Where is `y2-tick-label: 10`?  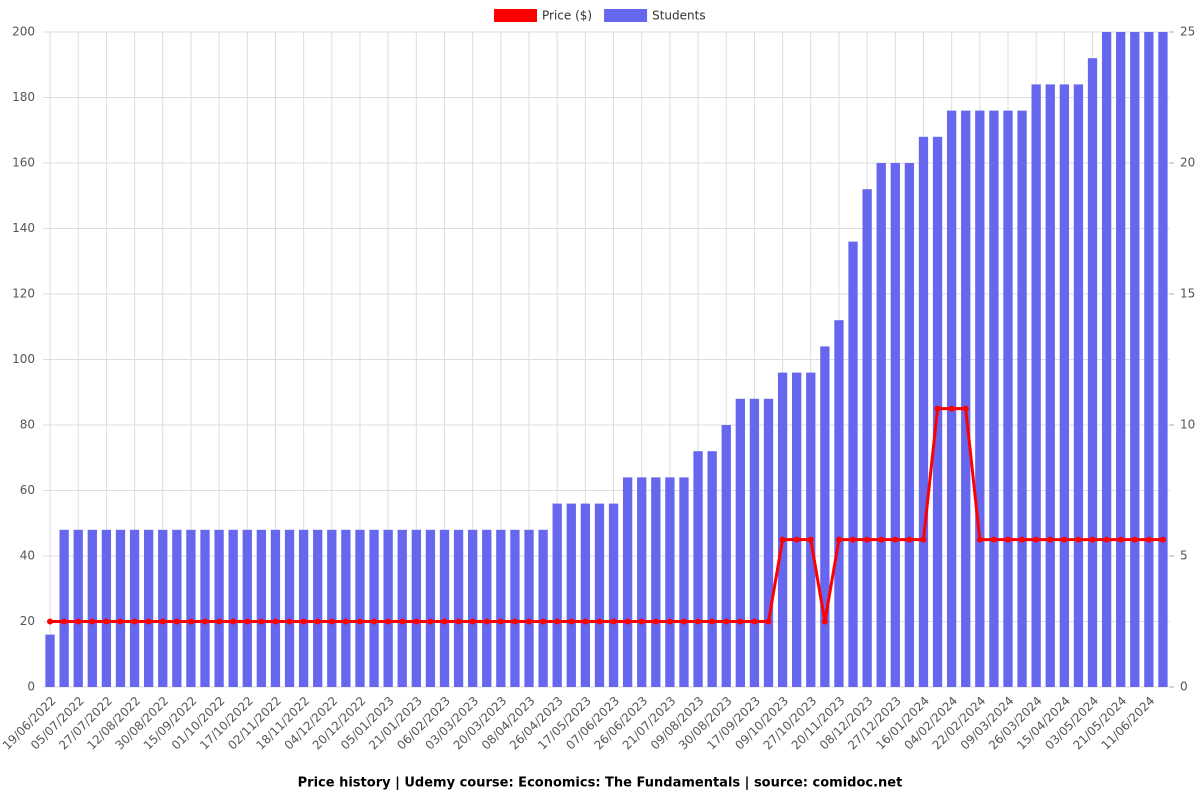
y2-tick-label: 10 is located at coordinates (1187, 425).